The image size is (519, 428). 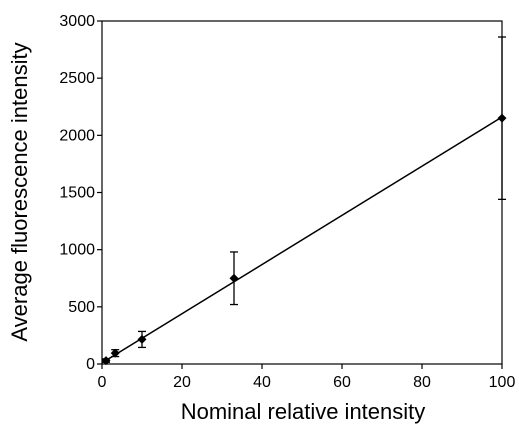 I want to click on y-axis-title: Average fluorescence intensity, so click(x=19, y=191).